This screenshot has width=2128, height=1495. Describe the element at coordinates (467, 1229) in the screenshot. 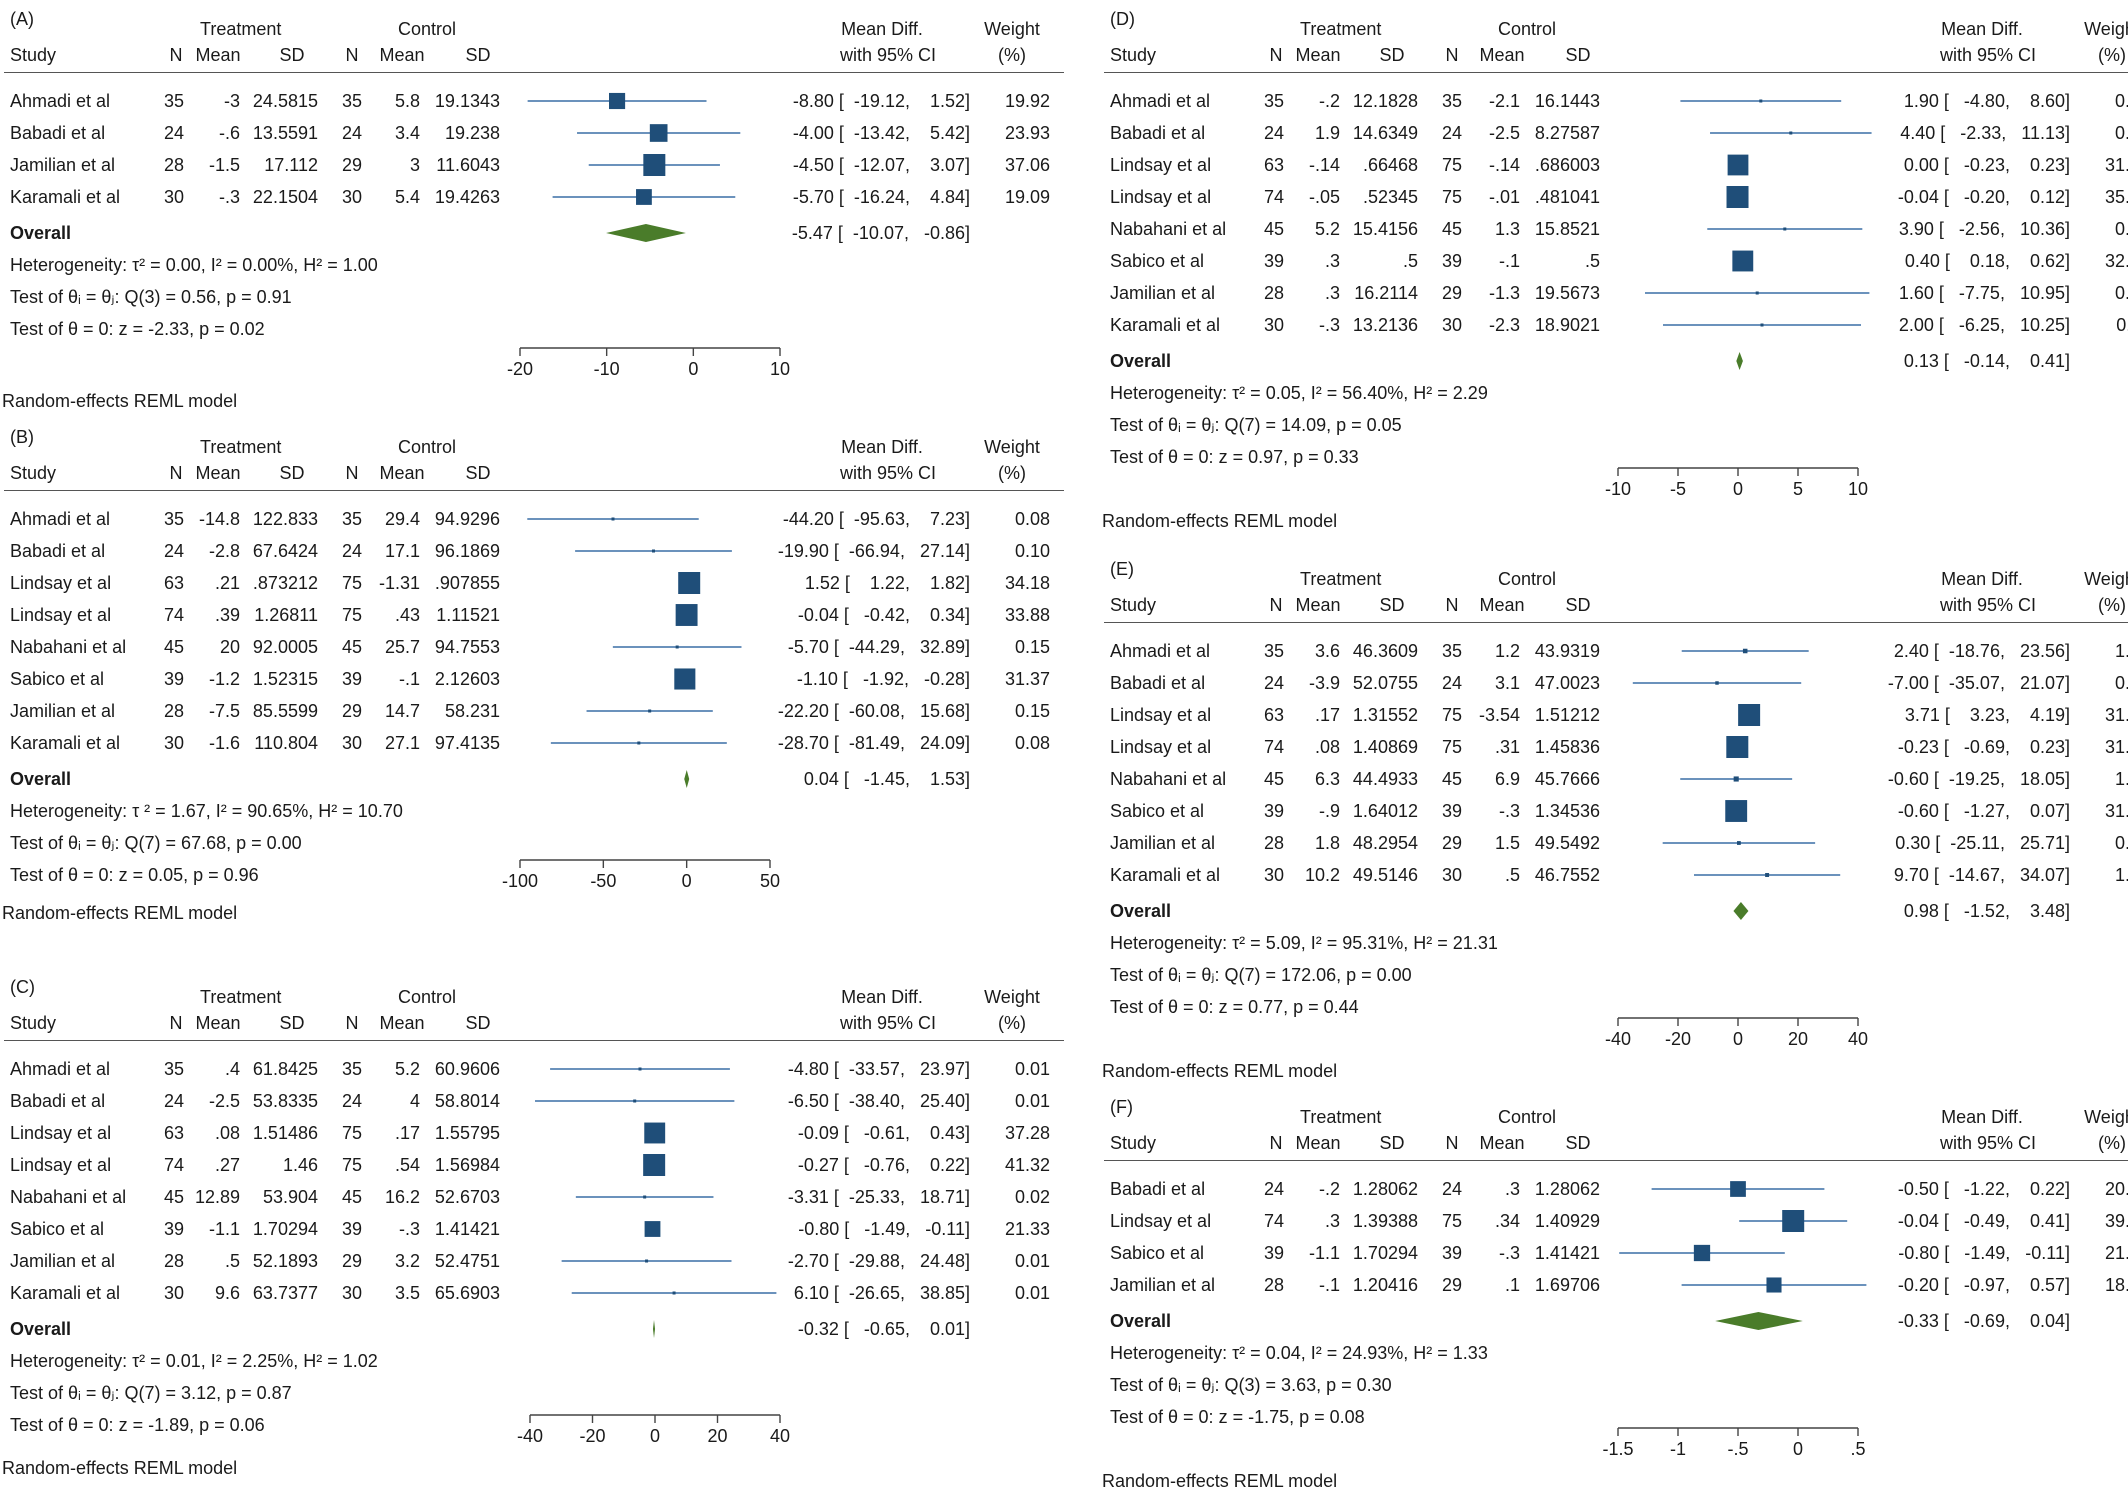

I see `control-sd: 1.41421` at that location.